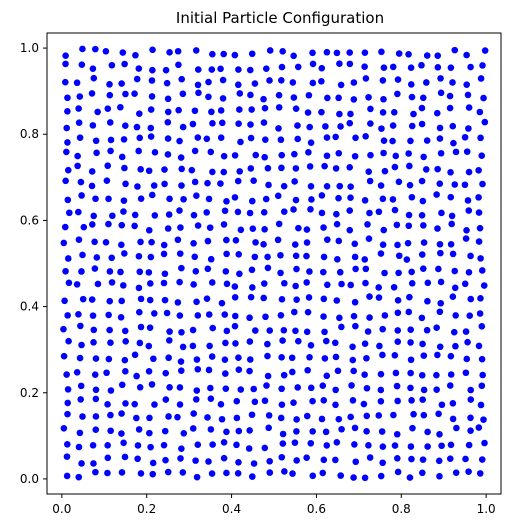 Image resolution: width=513 pixels, height=528 pixels. I want to click on x-tick-label: 0.0, so click(61, 509).